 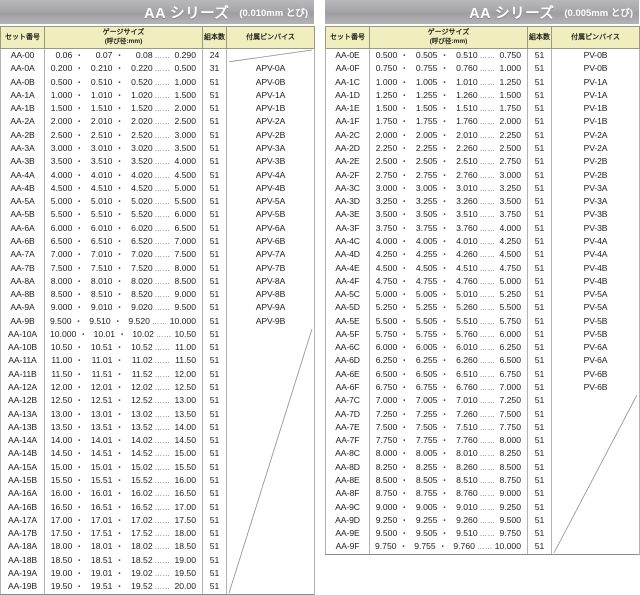 I want to click on gauge-value: 8.255, so click(x=426, y=466).